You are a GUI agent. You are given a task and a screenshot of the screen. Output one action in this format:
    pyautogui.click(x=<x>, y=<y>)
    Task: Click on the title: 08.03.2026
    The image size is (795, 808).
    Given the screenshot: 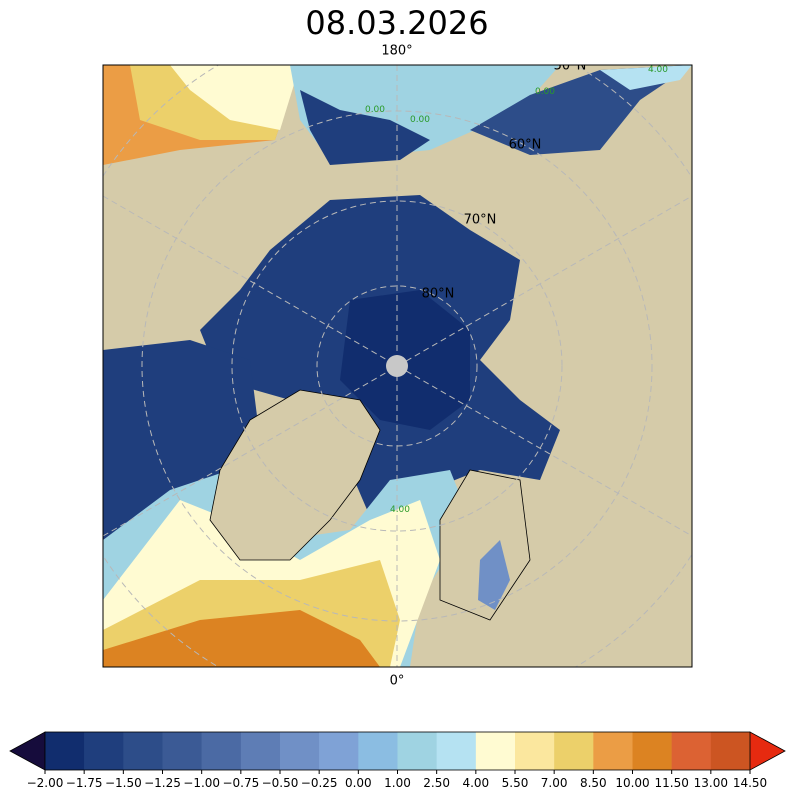 What is the action you would take?
    pyautogui.click(x=396, y=23)
    